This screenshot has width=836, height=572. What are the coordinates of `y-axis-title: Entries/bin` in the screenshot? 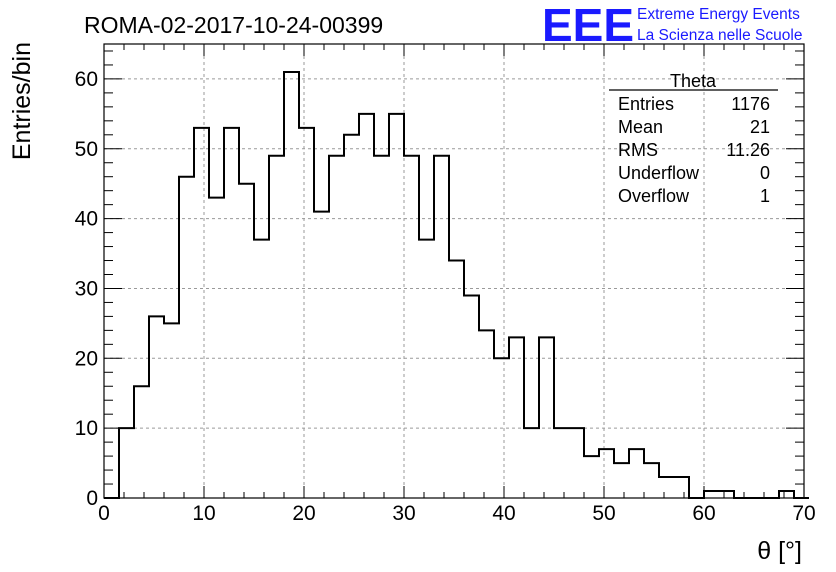 It's located at (22, 101).